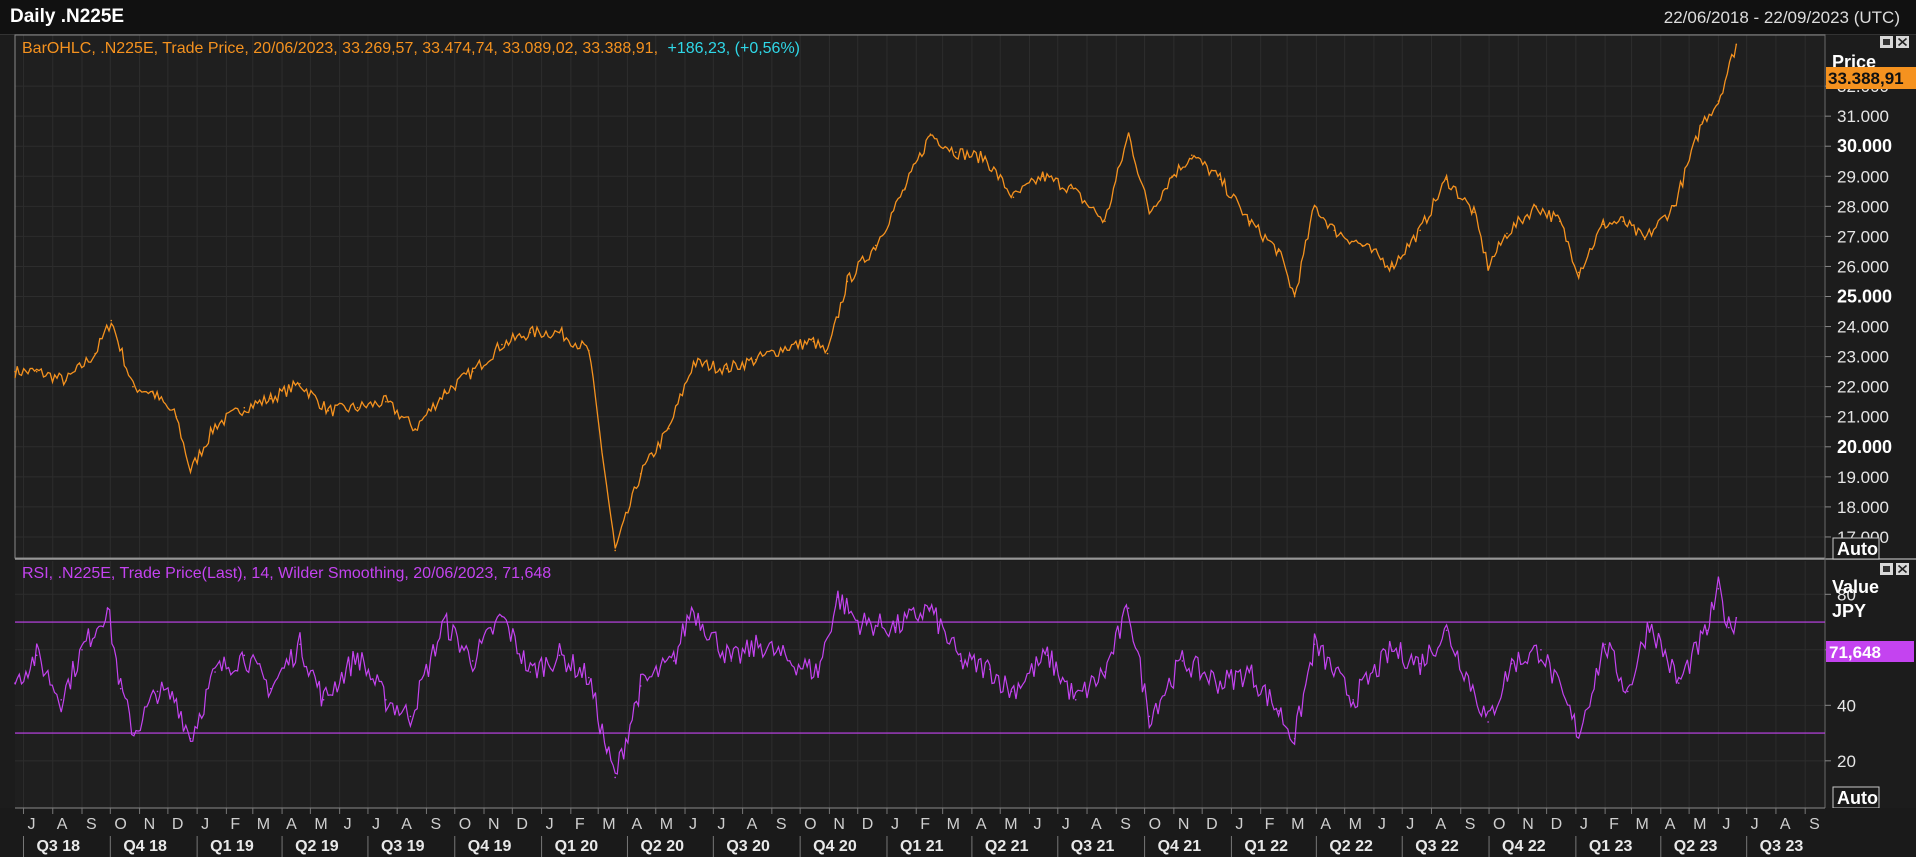 The height and width of the screenshot is (857, 1916). Describe the element at coordinates (1611, 846) in the screenshot. I see `quarter-label: Q1 23` at that location.